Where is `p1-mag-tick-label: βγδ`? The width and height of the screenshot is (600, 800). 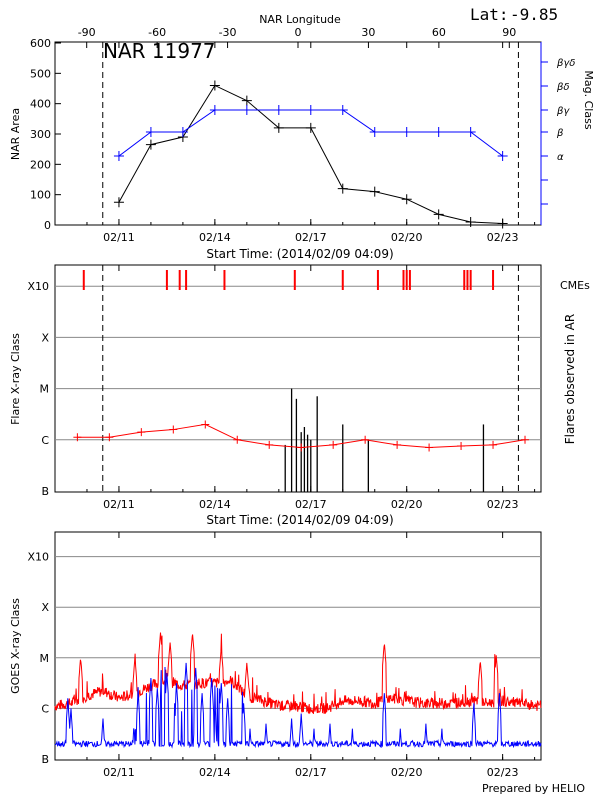
p1-mag-tick-label: βγδ is located at coordinates (565, 63).